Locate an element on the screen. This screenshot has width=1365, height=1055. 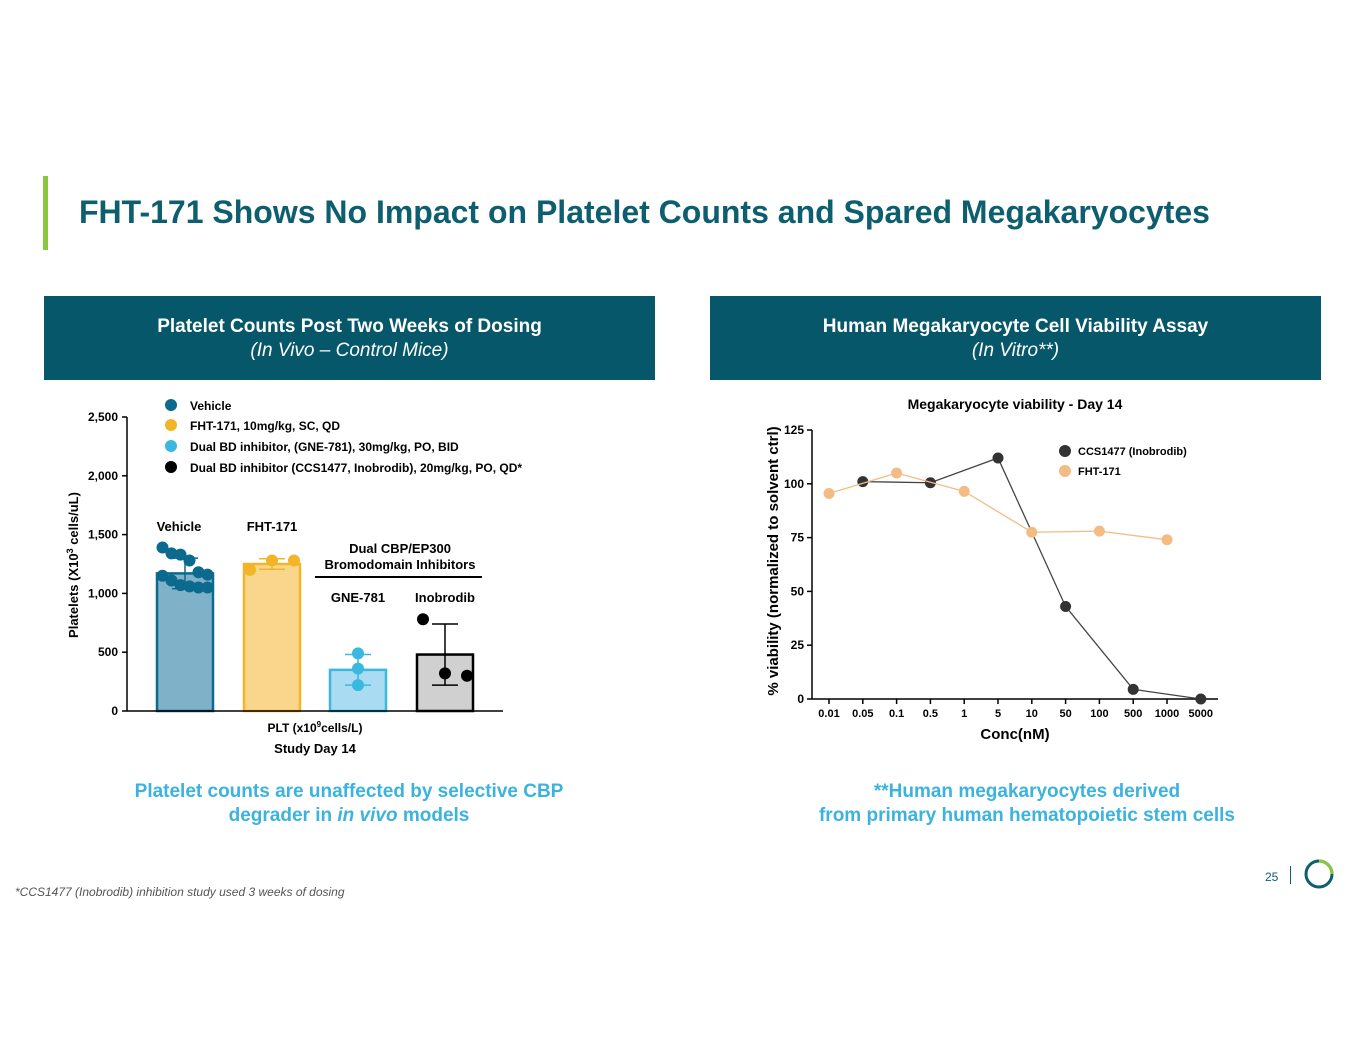
right-x-tick-label: 0.05 is located at coordinates (862, 714).